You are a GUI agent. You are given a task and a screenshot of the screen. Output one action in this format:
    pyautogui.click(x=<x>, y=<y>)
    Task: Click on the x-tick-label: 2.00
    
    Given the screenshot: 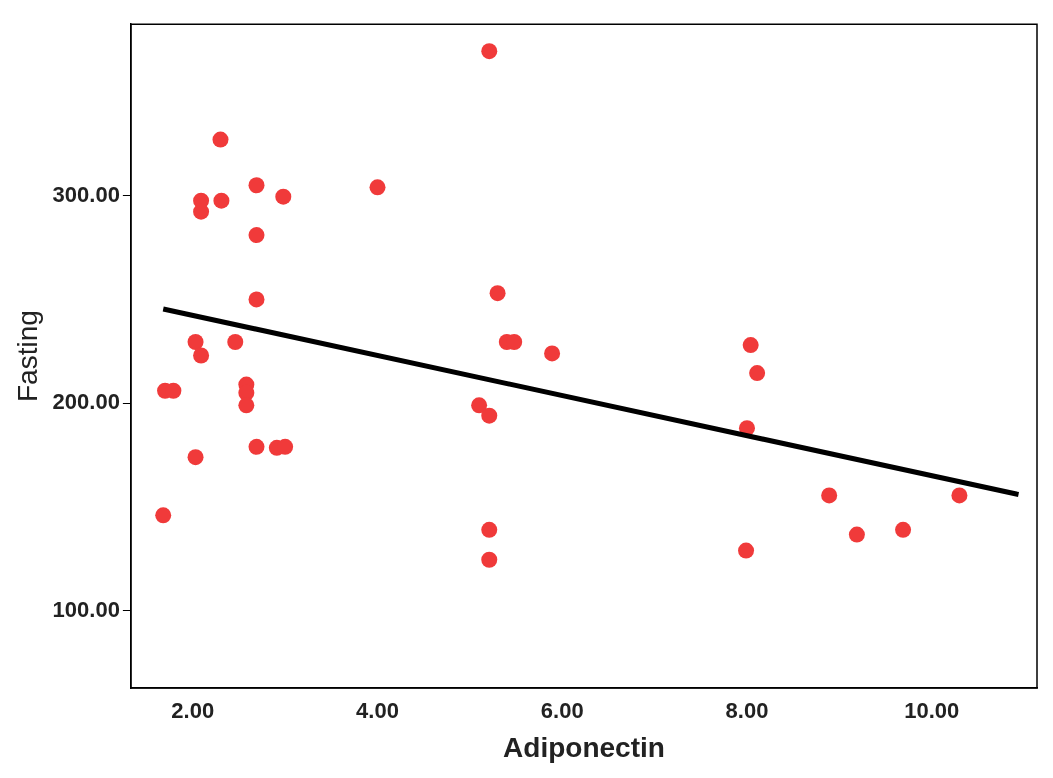 What is the action you would take?
    pyautogui.click(x=193, y=711)
    